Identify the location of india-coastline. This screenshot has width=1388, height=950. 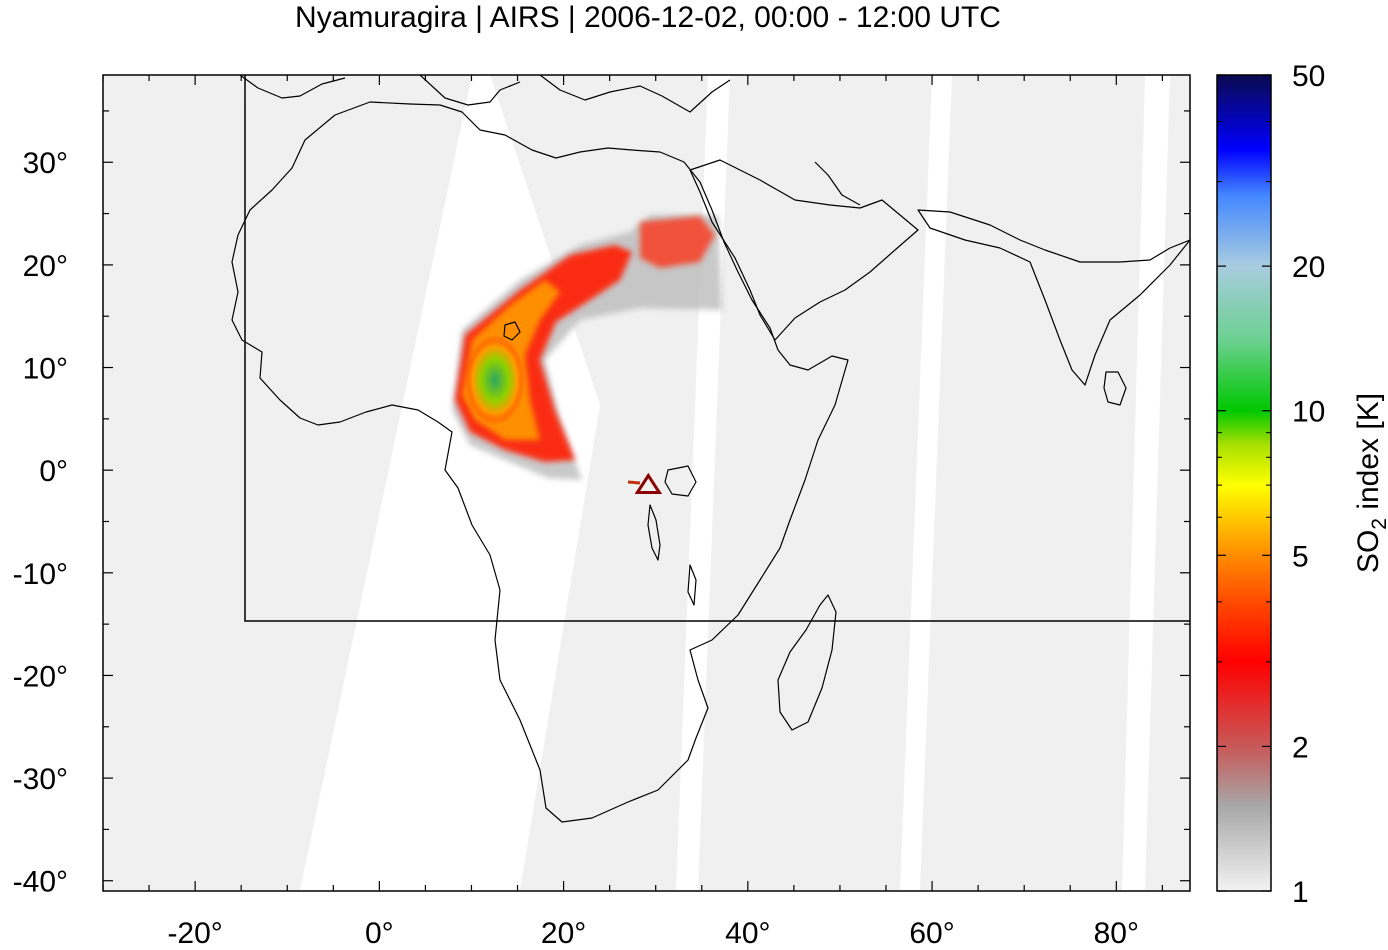
(1053, 297).